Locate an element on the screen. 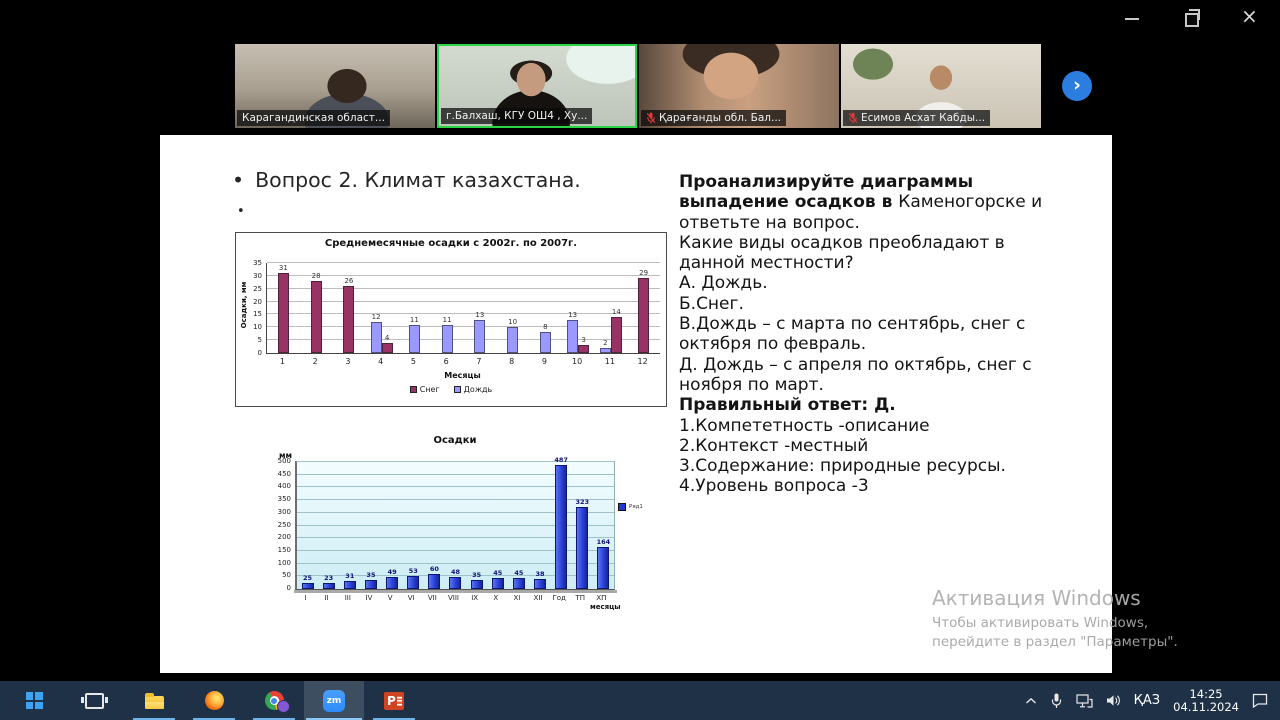 The width and height of the screenshot is (1280, 720). tray-microphone-icon is located at coordinates (1056, 701).